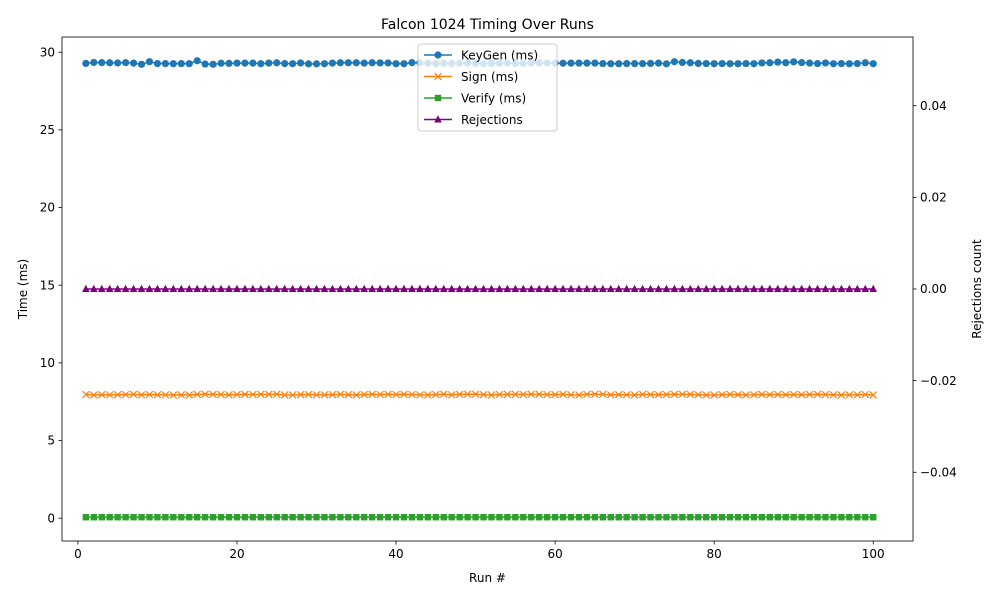 This screenshot has height=604, width=1000. Describe the element at coordinates (933, 198) in the screenshot. I see `y2-tick-label: 0.02` at that location.